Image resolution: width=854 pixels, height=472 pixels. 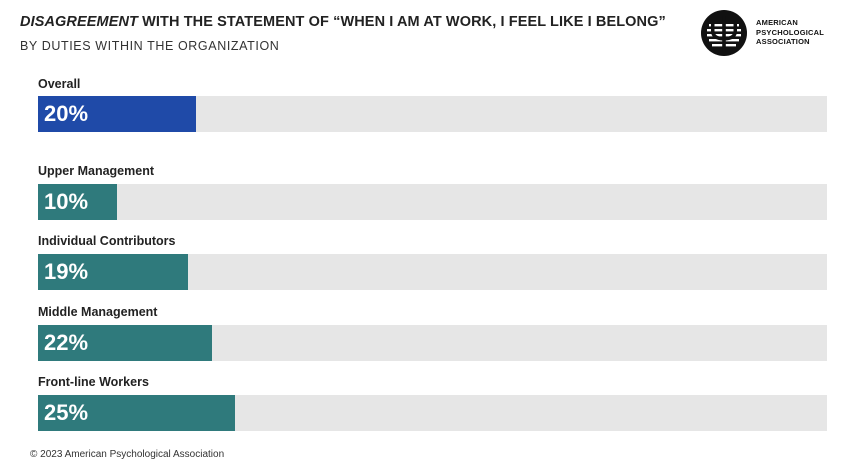 What do you see at coordinates (432, 272) in the screenshot?
I see `bar-track-individual-contributors: 19%` at bounding box center [432, 272].